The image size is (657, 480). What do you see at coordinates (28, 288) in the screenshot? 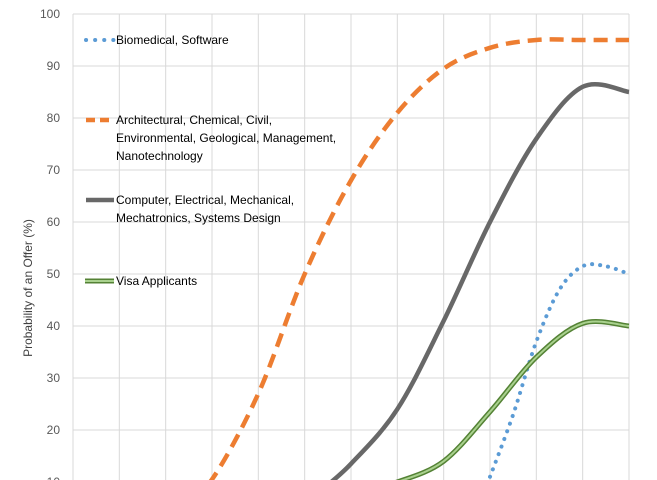
I see `y-axis-label: Probability of an Offer (%)` at bounding box center [28, 288].